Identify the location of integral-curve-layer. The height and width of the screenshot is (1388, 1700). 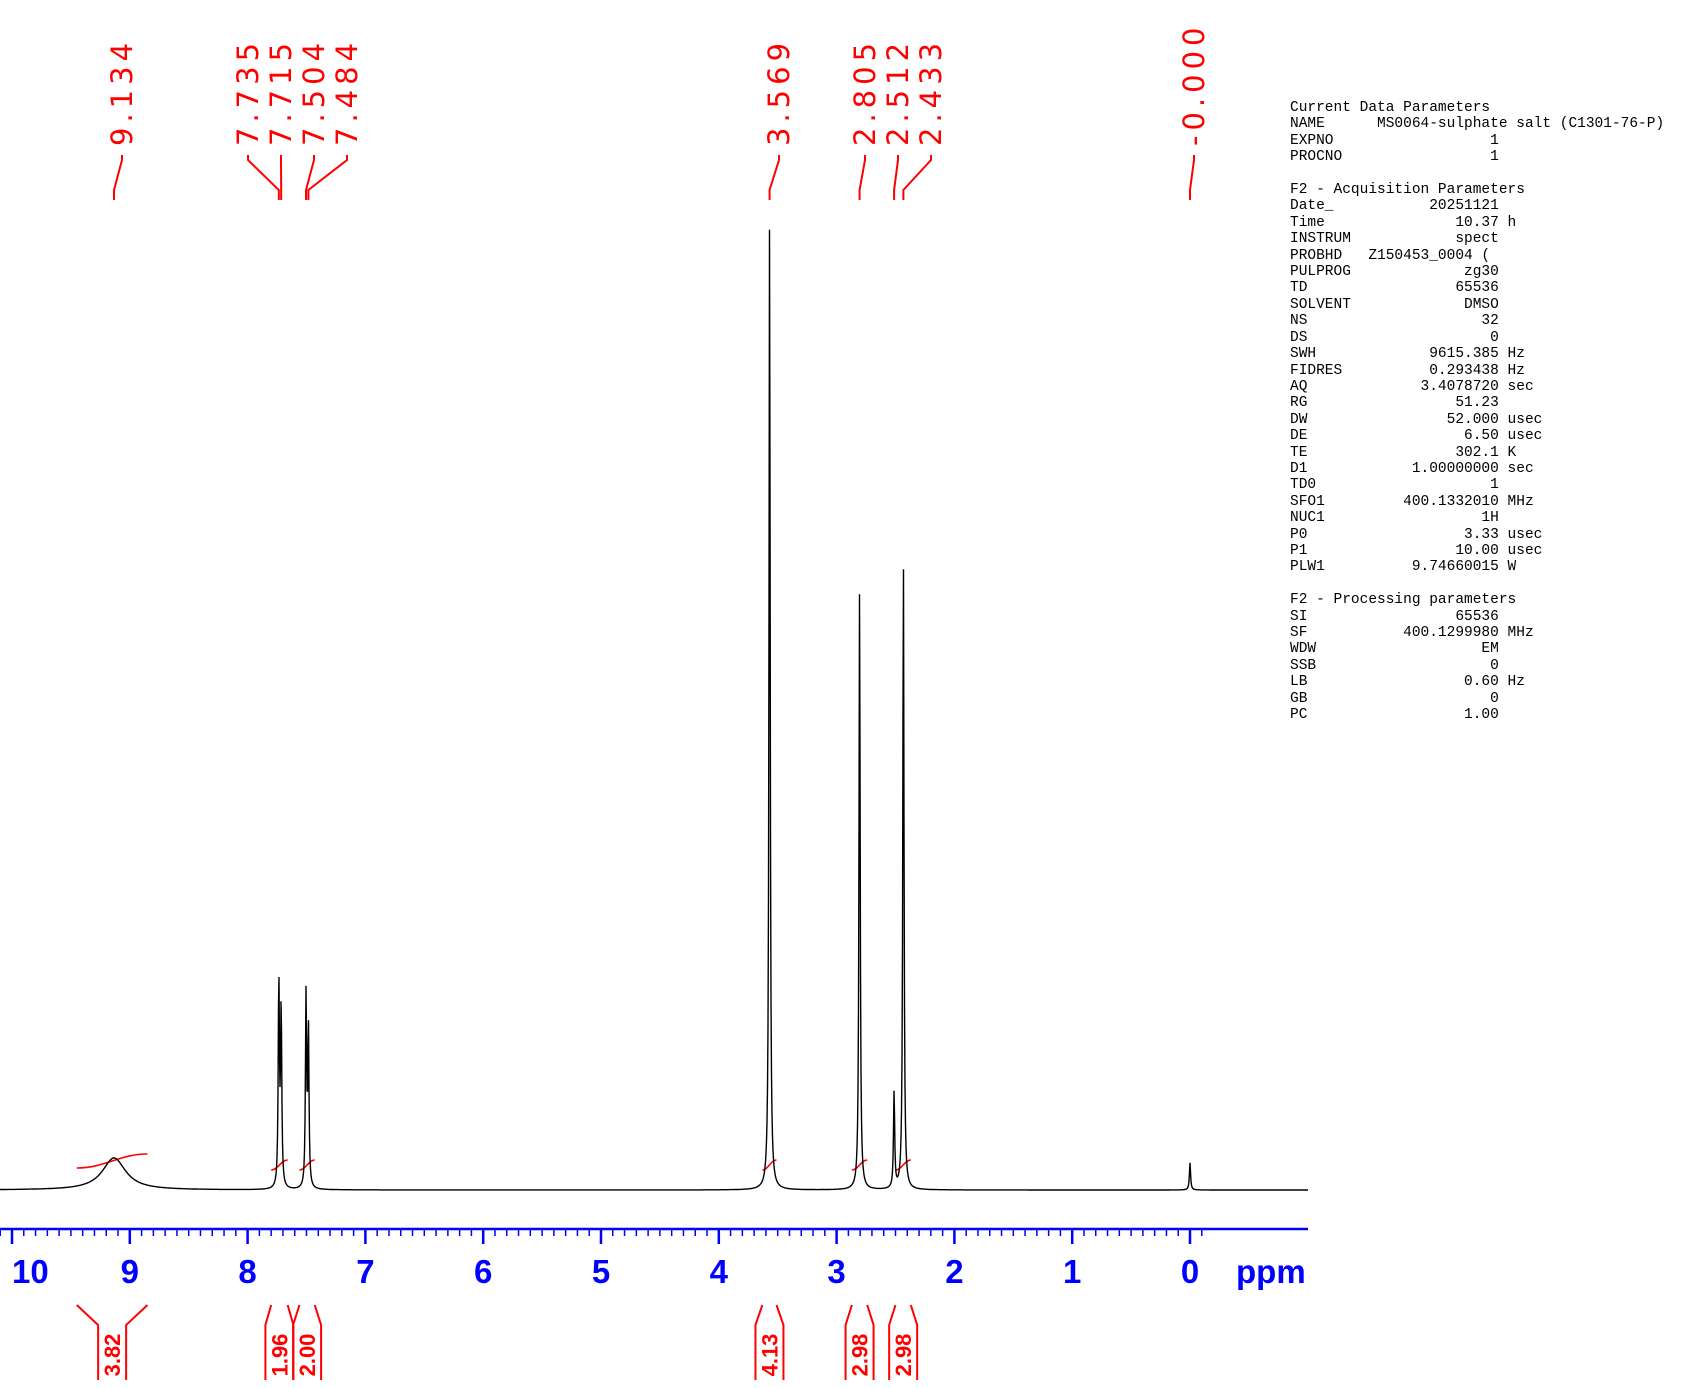
(493, 1162).